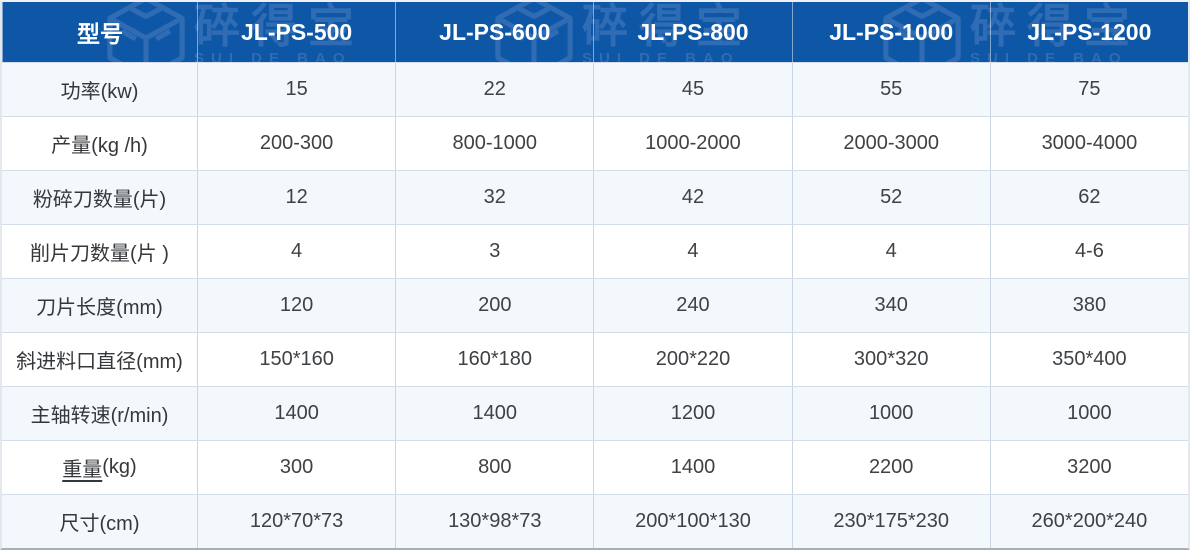  Describe the element at coordinates (692, 305) in the screenshot. I see `spec-value: 240` at that location.